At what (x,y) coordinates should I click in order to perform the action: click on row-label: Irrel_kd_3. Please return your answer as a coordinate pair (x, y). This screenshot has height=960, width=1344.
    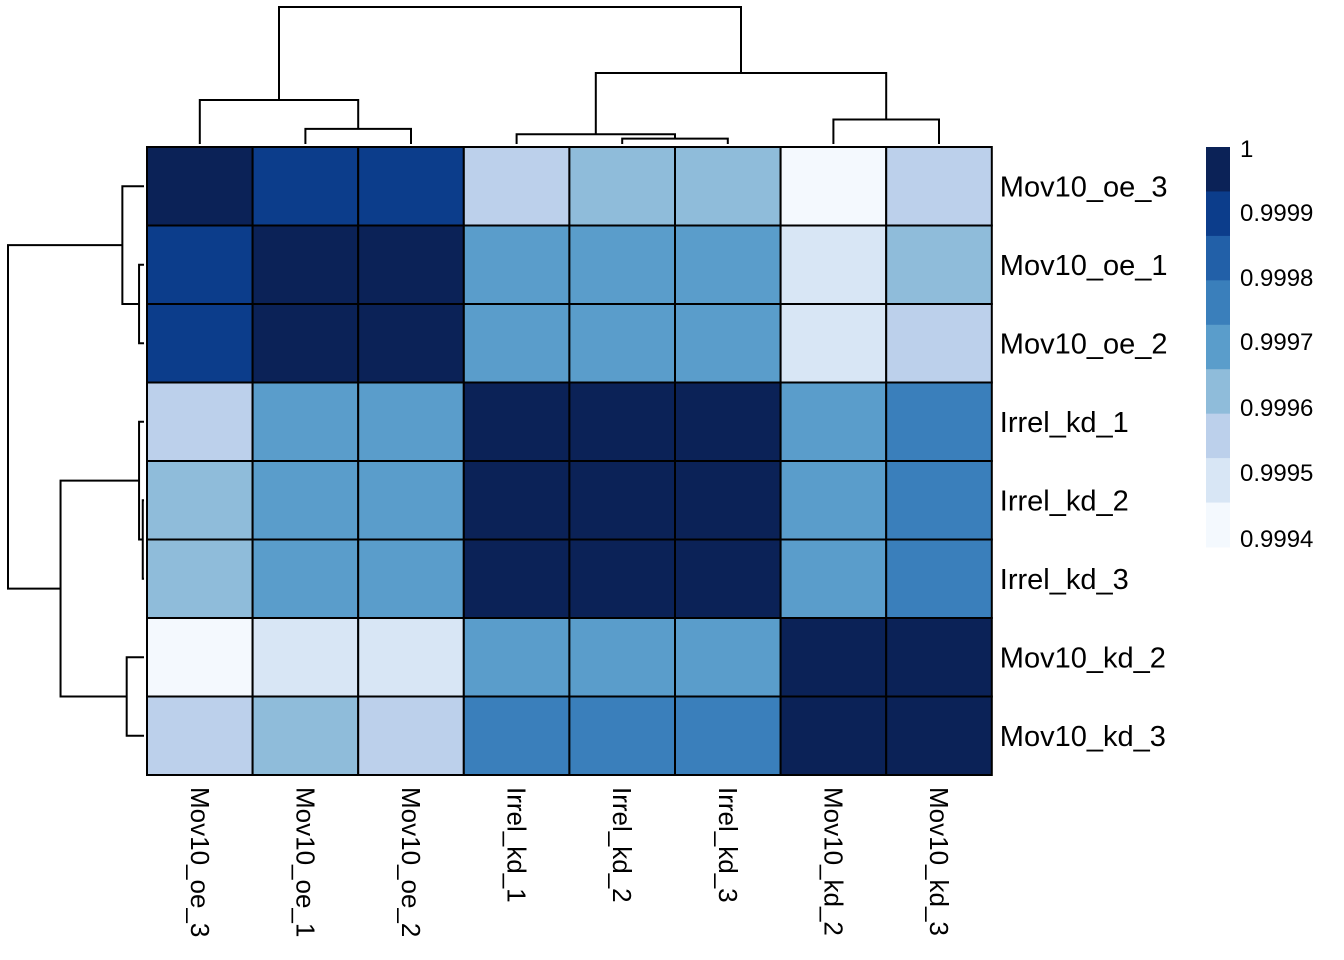
    Looking at the image, I should click on (1064, 580).